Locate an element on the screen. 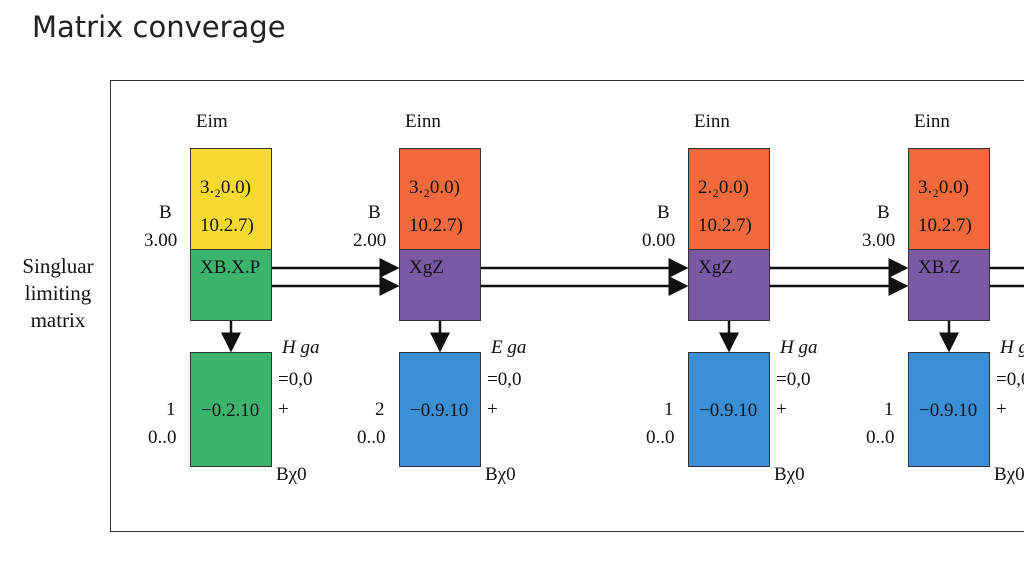 The height and width of the screenshot is (576, 1024). top-line-1: 2.₂0.0) is located at coordinates (723, 187).